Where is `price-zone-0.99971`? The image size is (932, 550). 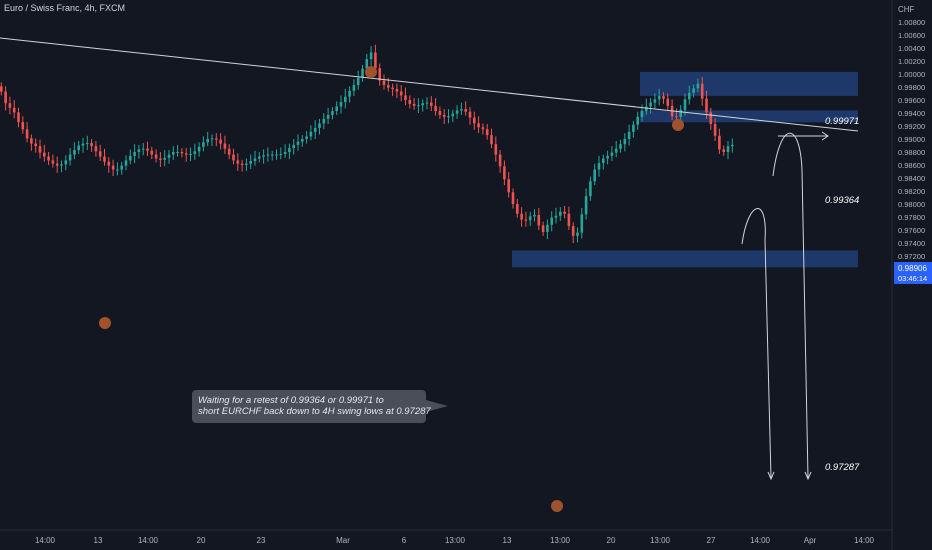 price-zone-0.99971 is located at coordinates (749, 83).